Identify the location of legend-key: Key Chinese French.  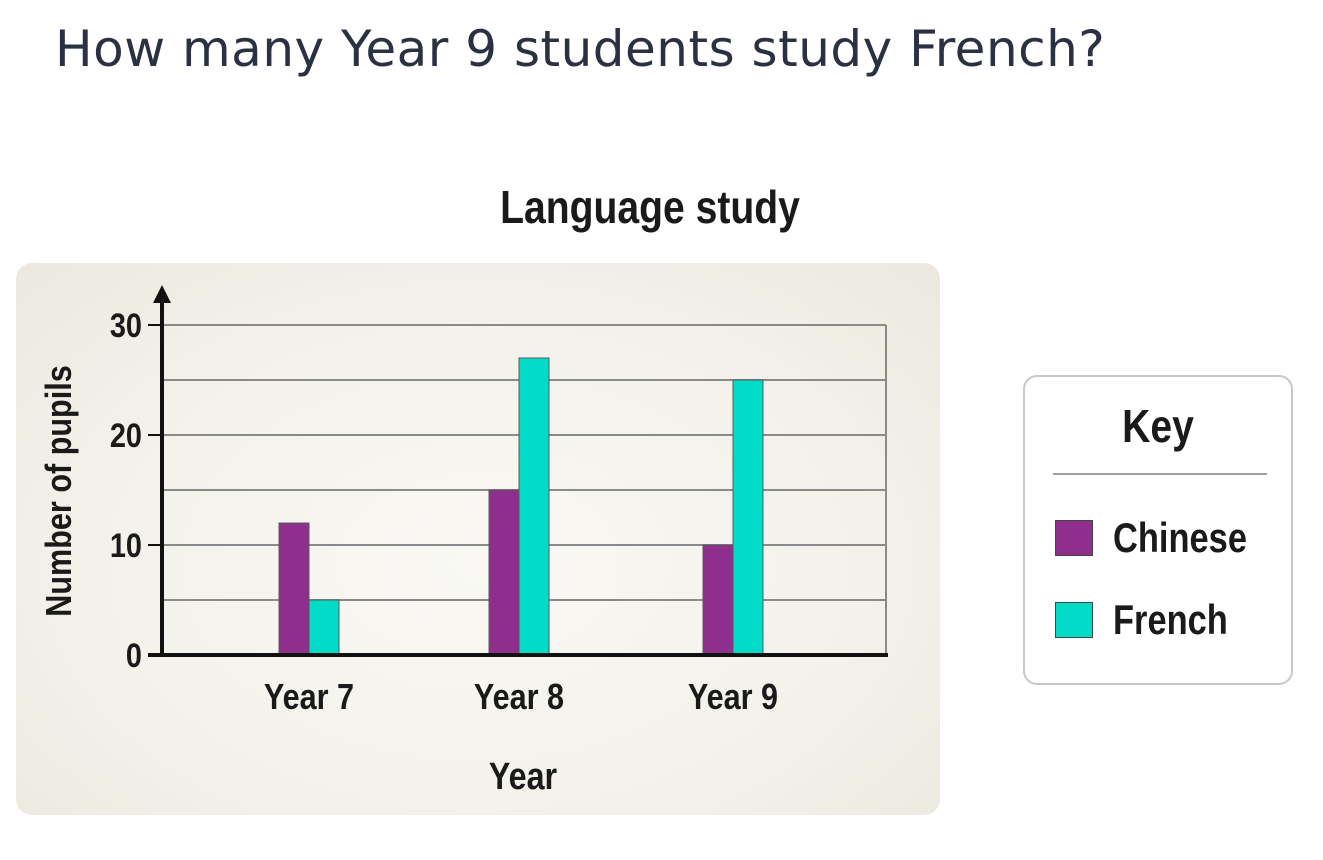
(1158, 530).